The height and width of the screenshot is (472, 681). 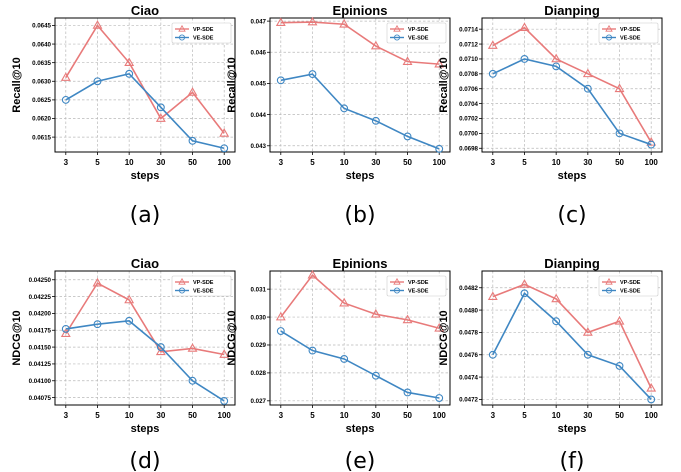 I want to click on y-tick-label: 0.0702, so click(x=468, y=119).